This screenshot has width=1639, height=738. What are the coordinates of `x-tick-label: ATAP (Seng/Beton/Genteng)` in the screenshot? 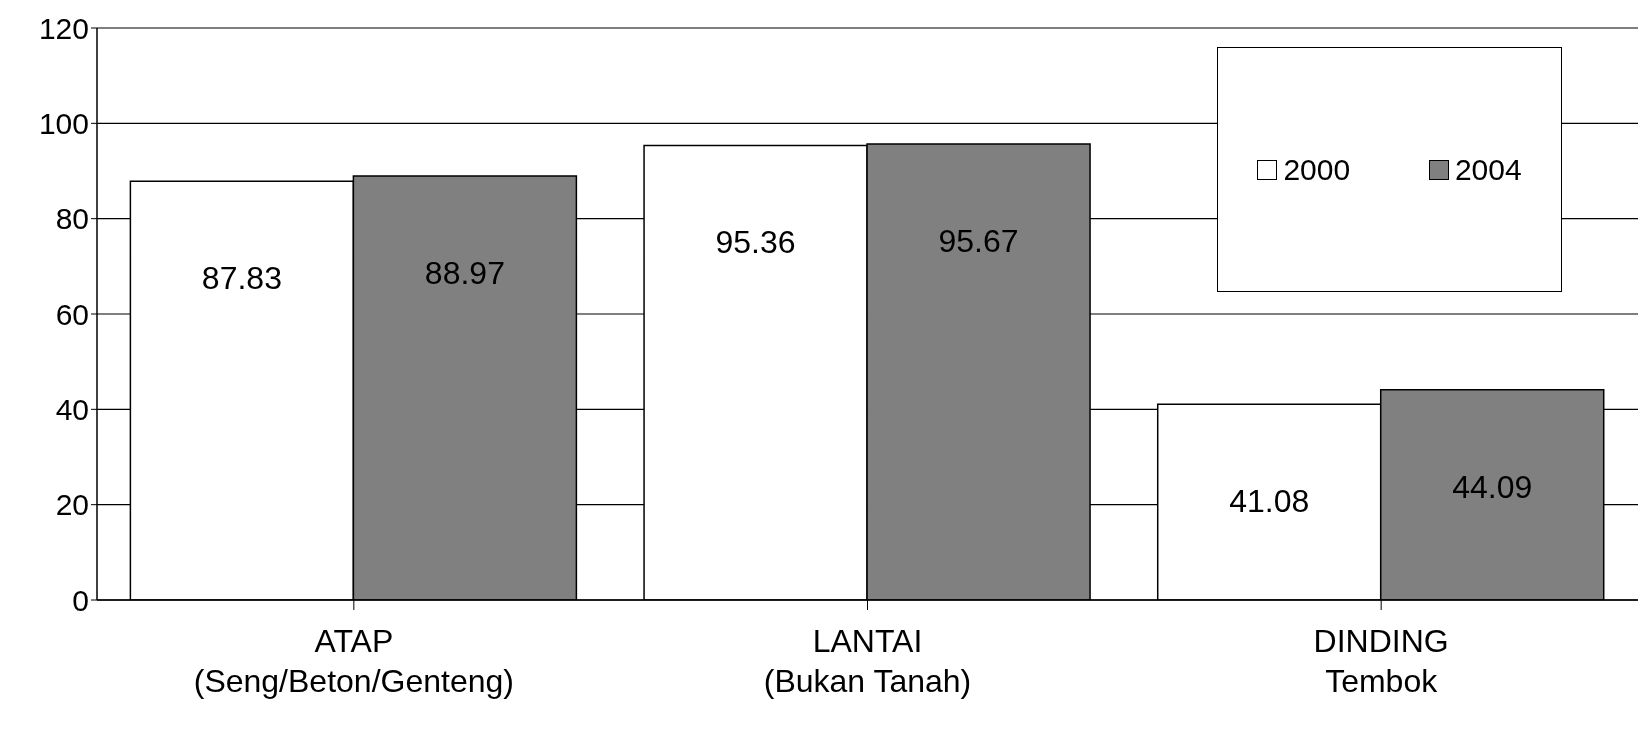 It's located at (353, 661).